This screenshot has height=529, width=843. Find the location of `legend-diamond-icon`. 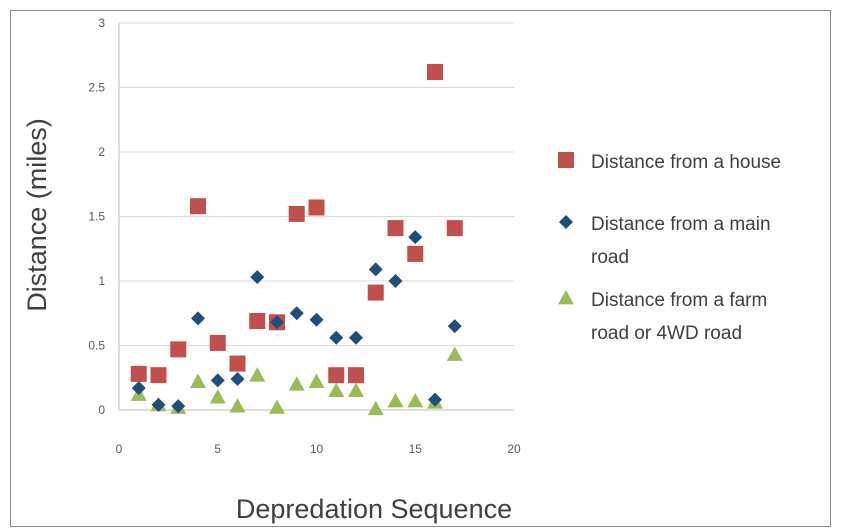

legend-diamond-icon is located at coordinates (566, 222).